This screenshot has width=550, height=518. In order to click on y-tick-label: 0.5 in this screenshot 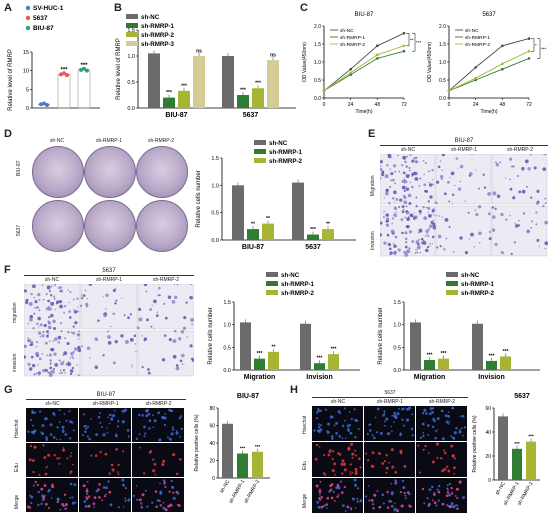, I will do `click(317, 81)`.